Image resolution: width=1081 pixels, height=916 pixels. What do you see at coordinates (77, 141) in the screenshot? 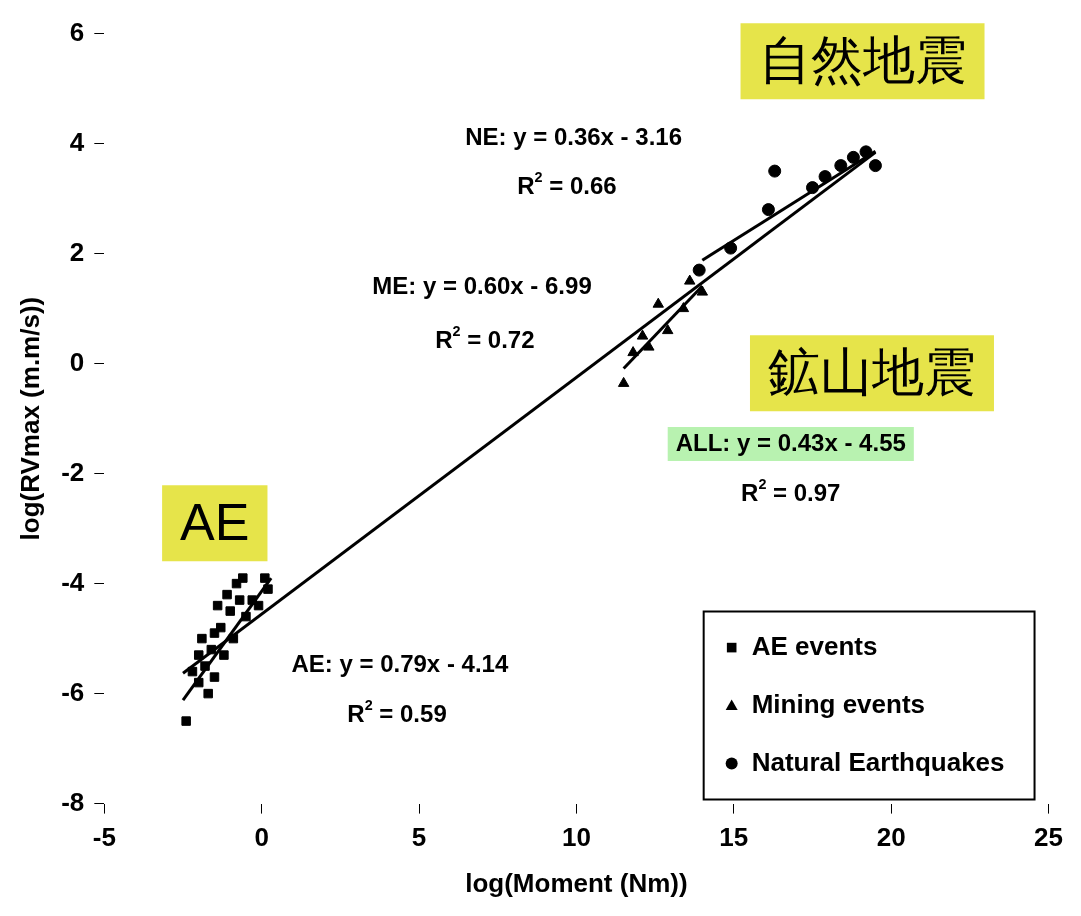
I see `y-tick-label: 4` at bounding box center [77, 141].